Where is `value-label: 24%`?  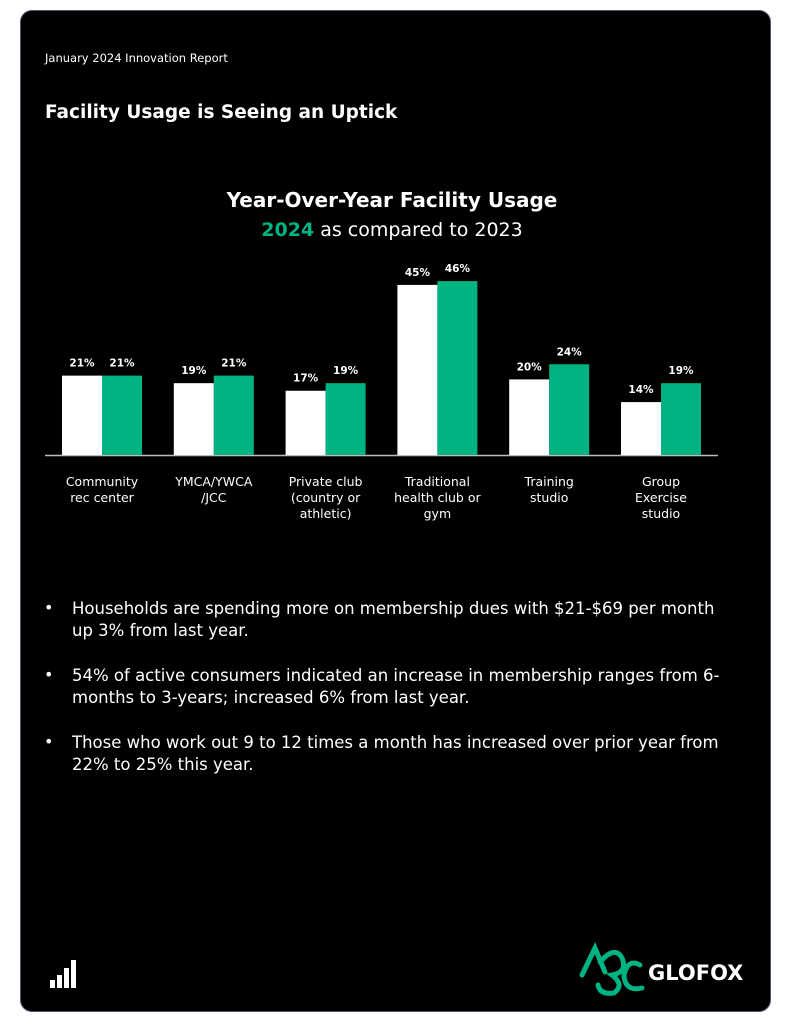 value-label: 24% is located at coordinates (570, 352).